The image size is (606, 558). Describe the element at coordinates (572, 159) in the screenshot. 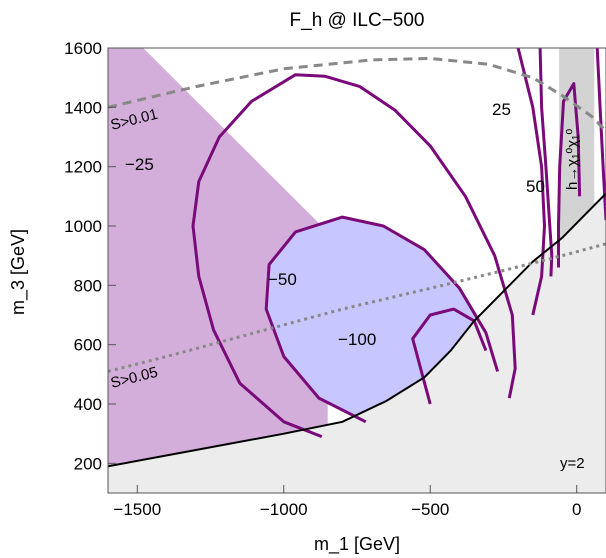

I see `decay-label: h→χ₁⁰χ₁⁰` at that location.